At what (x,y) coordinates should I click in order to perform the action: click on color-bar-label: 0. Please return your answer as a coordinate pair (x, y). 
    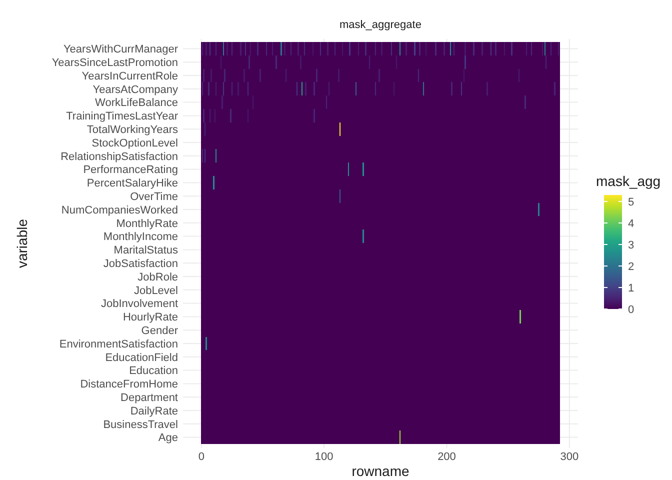
    Looking at the image, I should click on (631, 310).